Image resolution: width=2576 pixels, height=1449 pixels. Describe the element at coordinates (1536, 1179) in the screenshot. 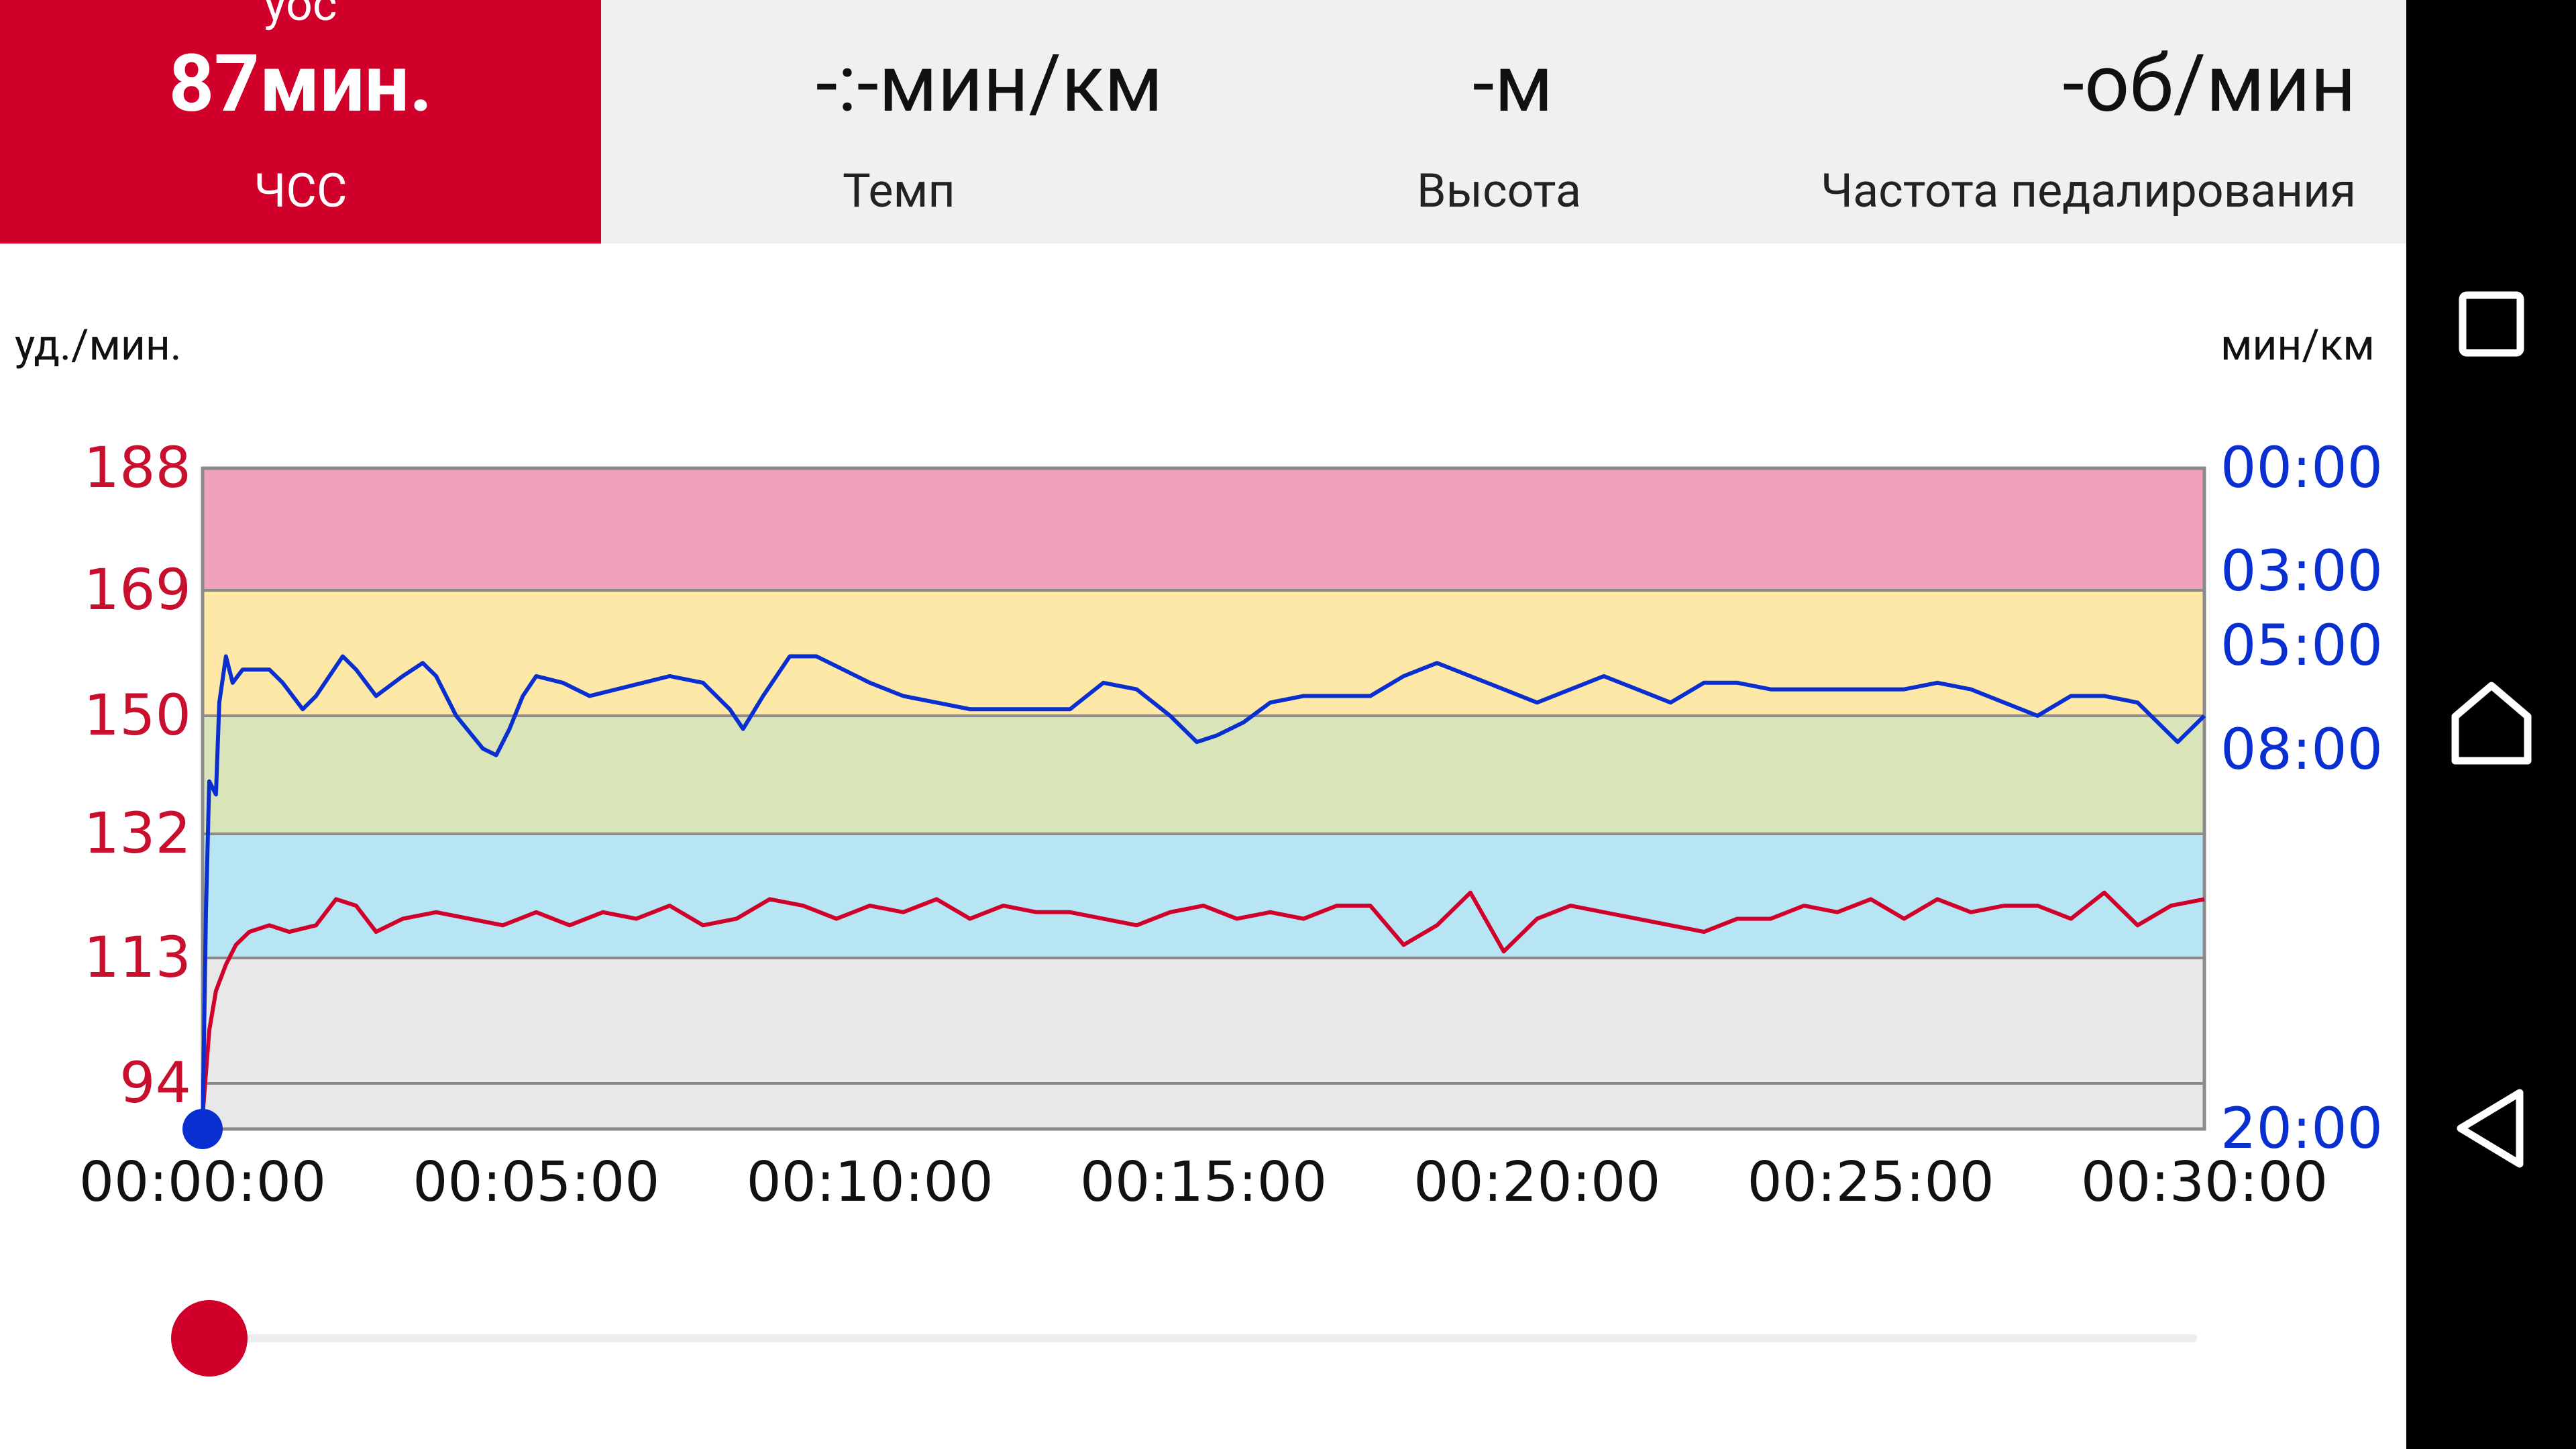

I see `x-axis-tick-label: 00:20:00` at that location.